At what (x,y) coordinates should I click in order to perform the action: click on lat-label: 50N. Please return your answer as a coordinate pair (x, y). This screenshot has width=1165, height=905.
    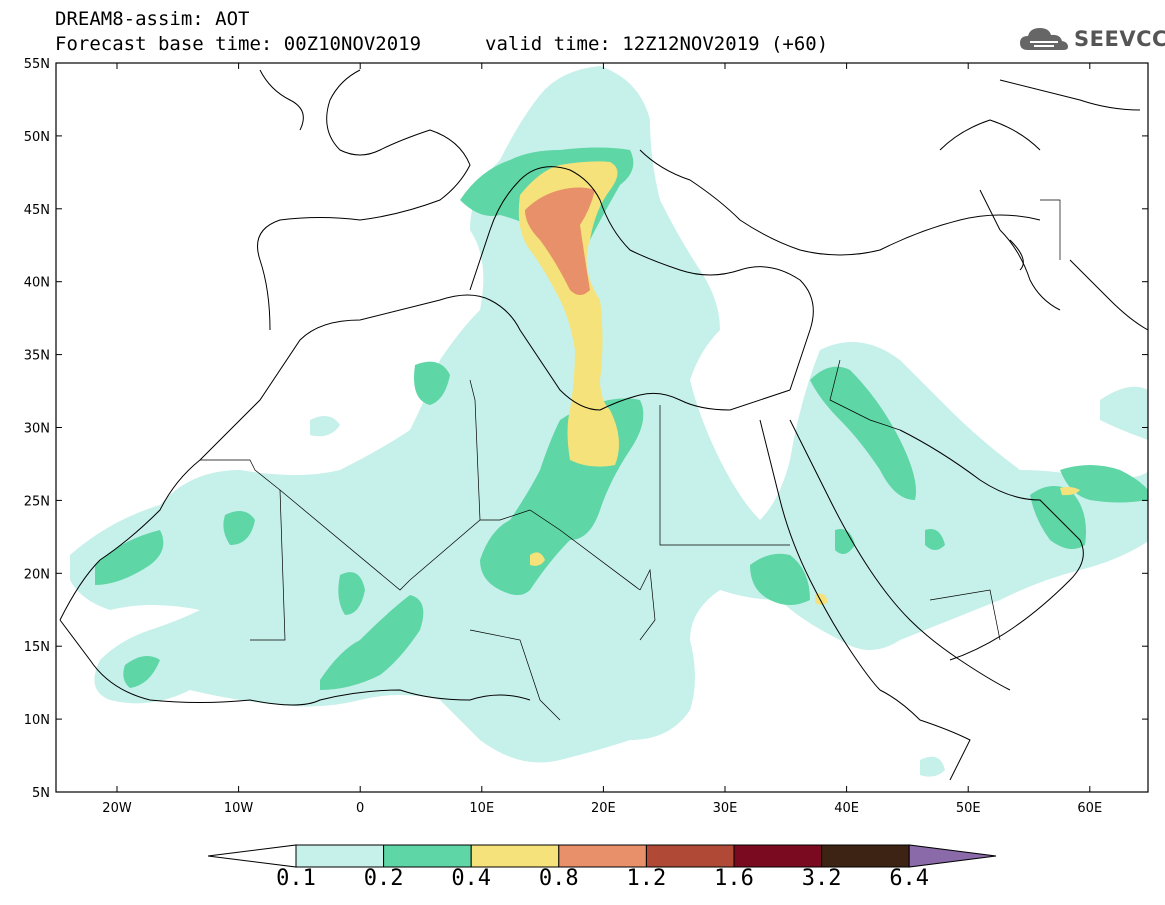
    Looking at the image, I should click on (37, 137).